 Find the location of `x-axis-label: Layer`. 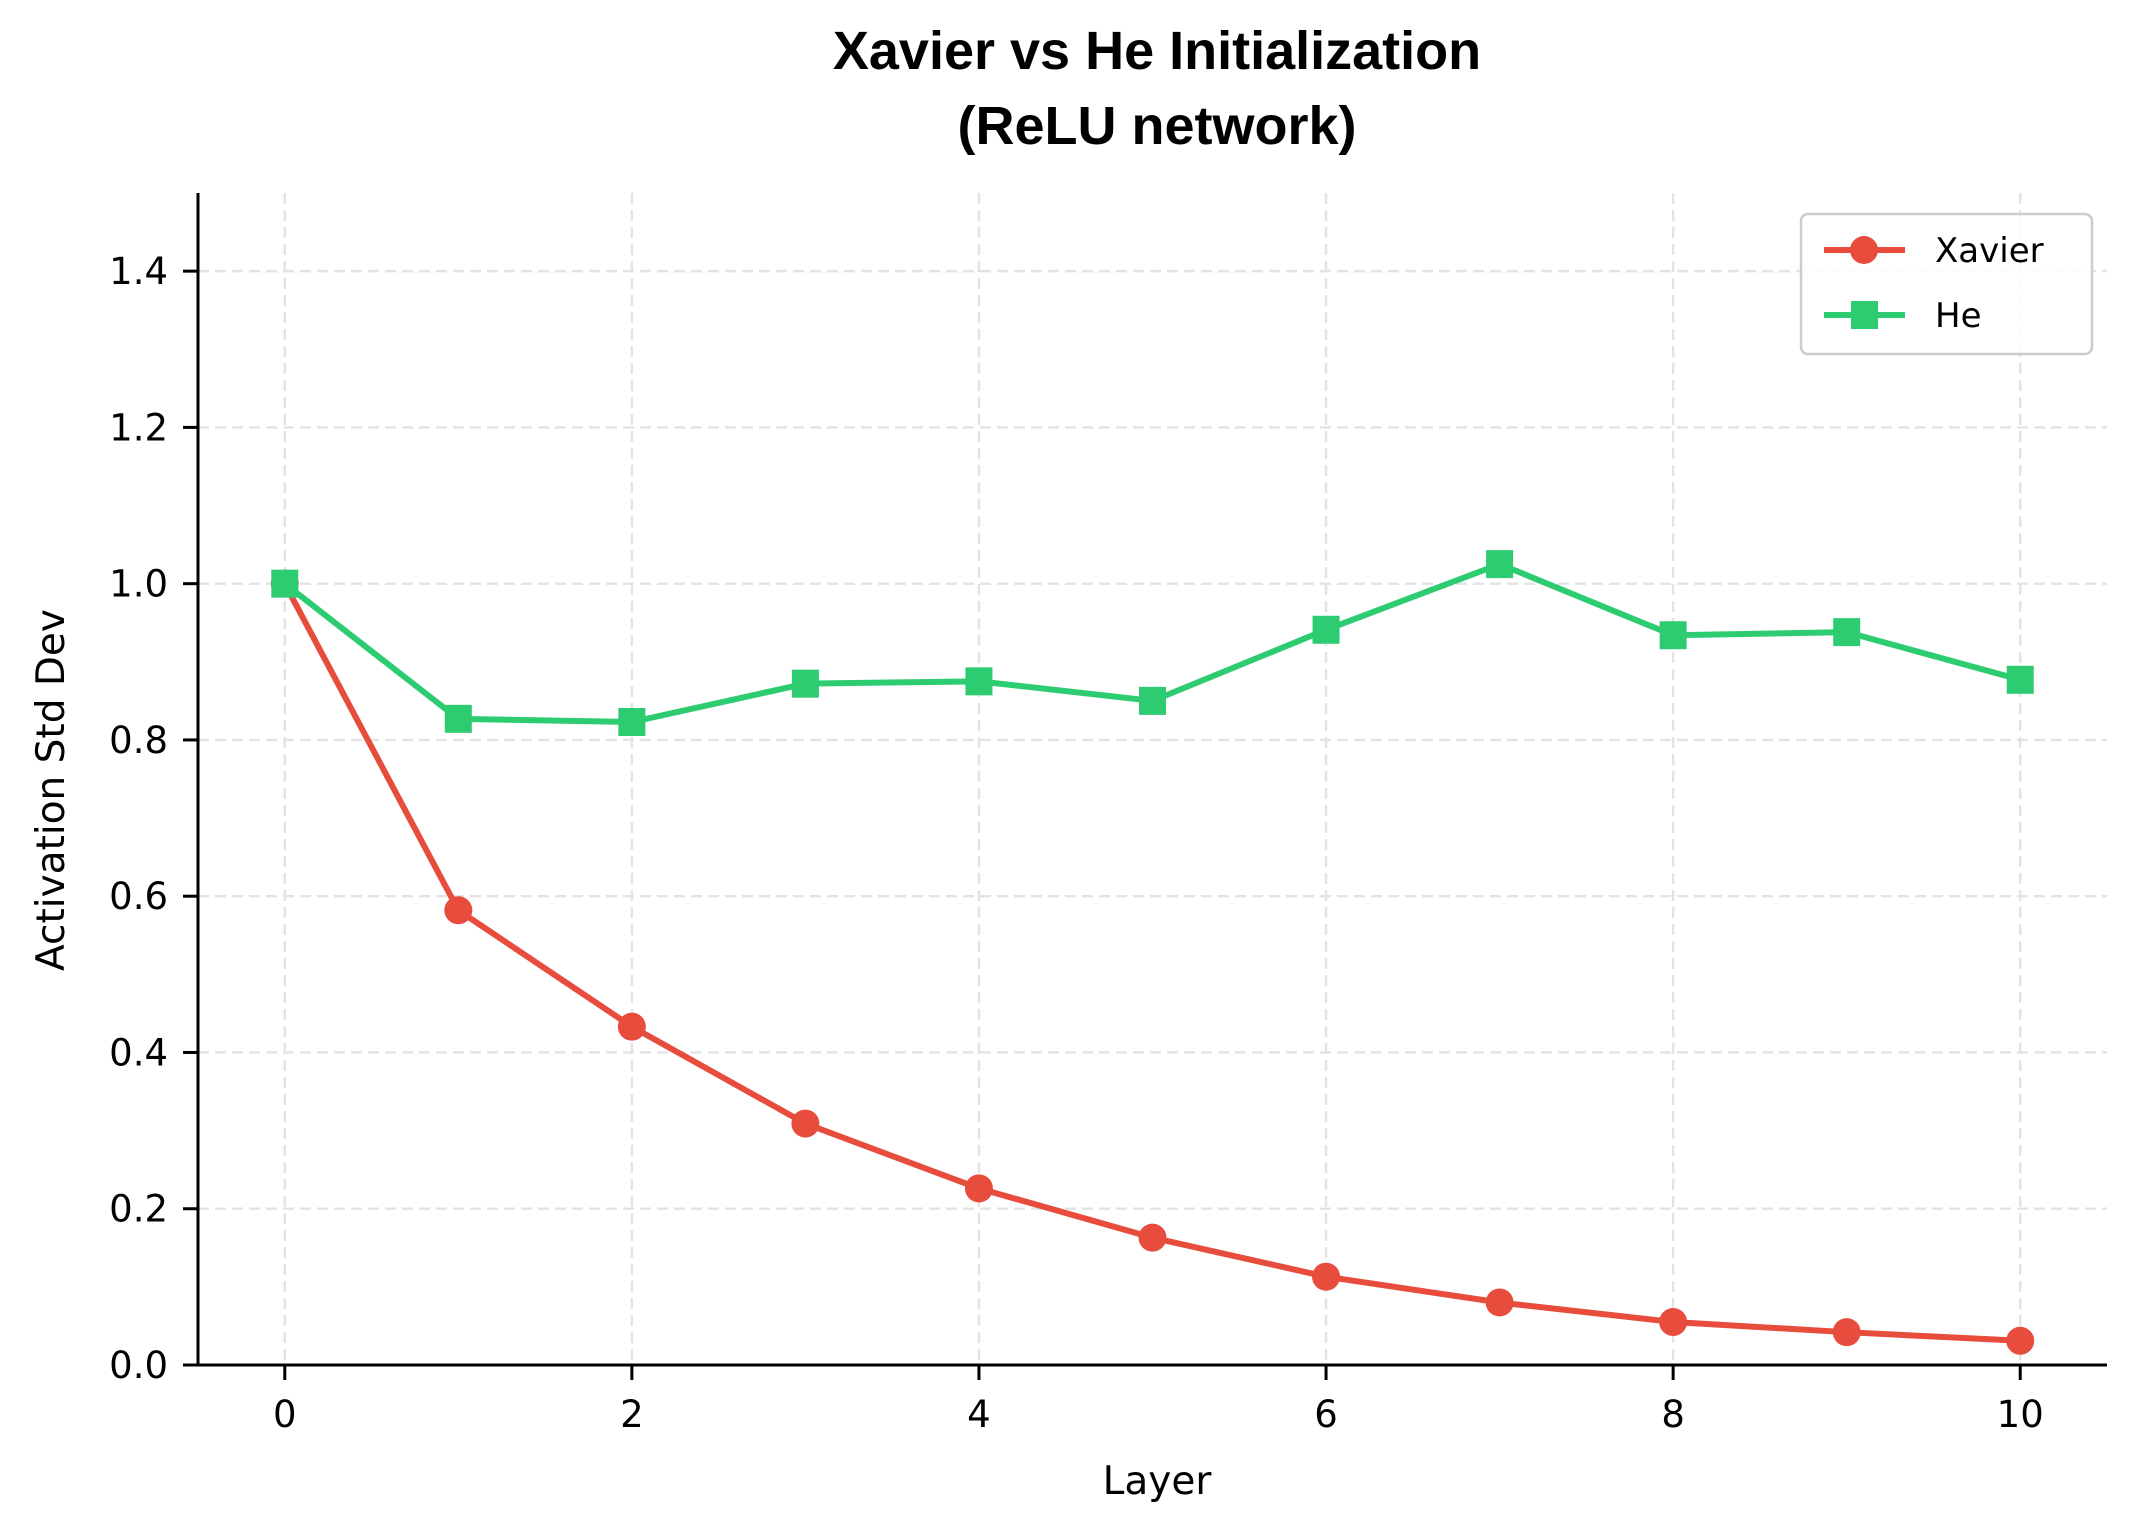

x-axis-label: Layer is located at coordinates (1158, 1481).